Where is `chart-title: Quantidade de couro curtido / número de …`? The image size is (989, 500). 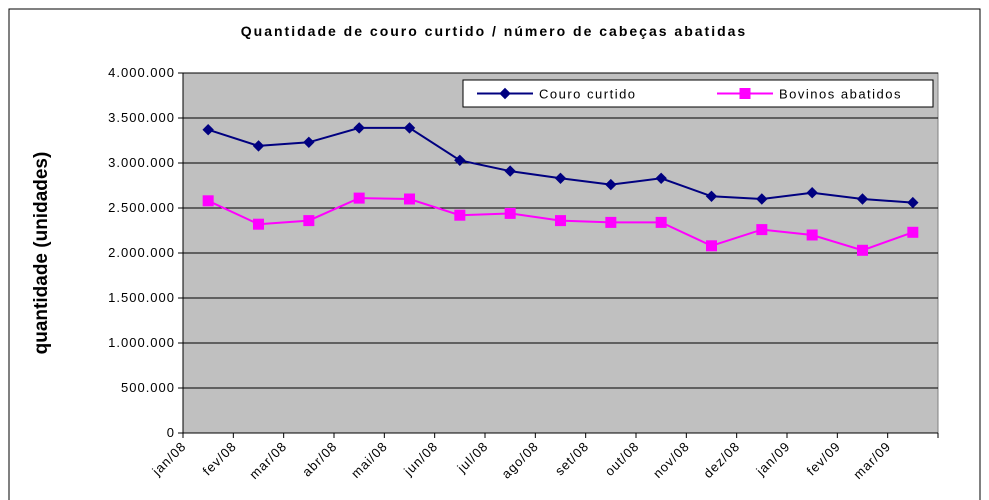
chart-title: Quantidade de couro curtido / número de … is located at coordinates (494, 31).